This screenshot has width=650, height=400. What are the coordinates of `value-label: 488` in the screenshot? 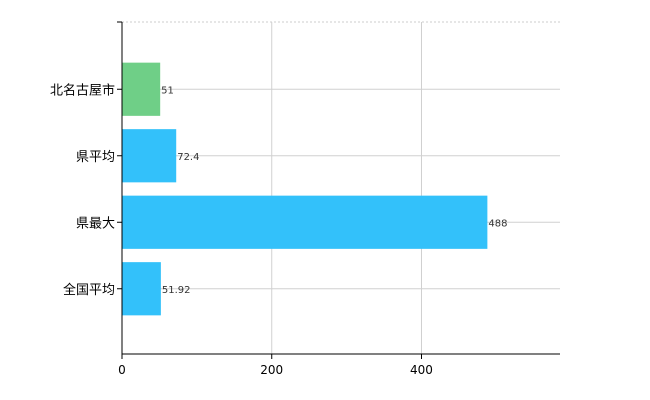 It's located at (497, 223).